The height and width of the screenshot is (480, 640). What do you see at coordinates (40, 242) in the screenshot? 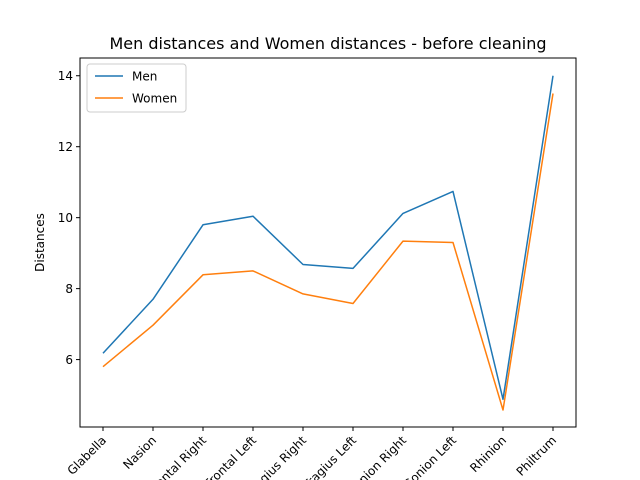
I see `y-axis-label: Distances` at bounding box center [40, 242].